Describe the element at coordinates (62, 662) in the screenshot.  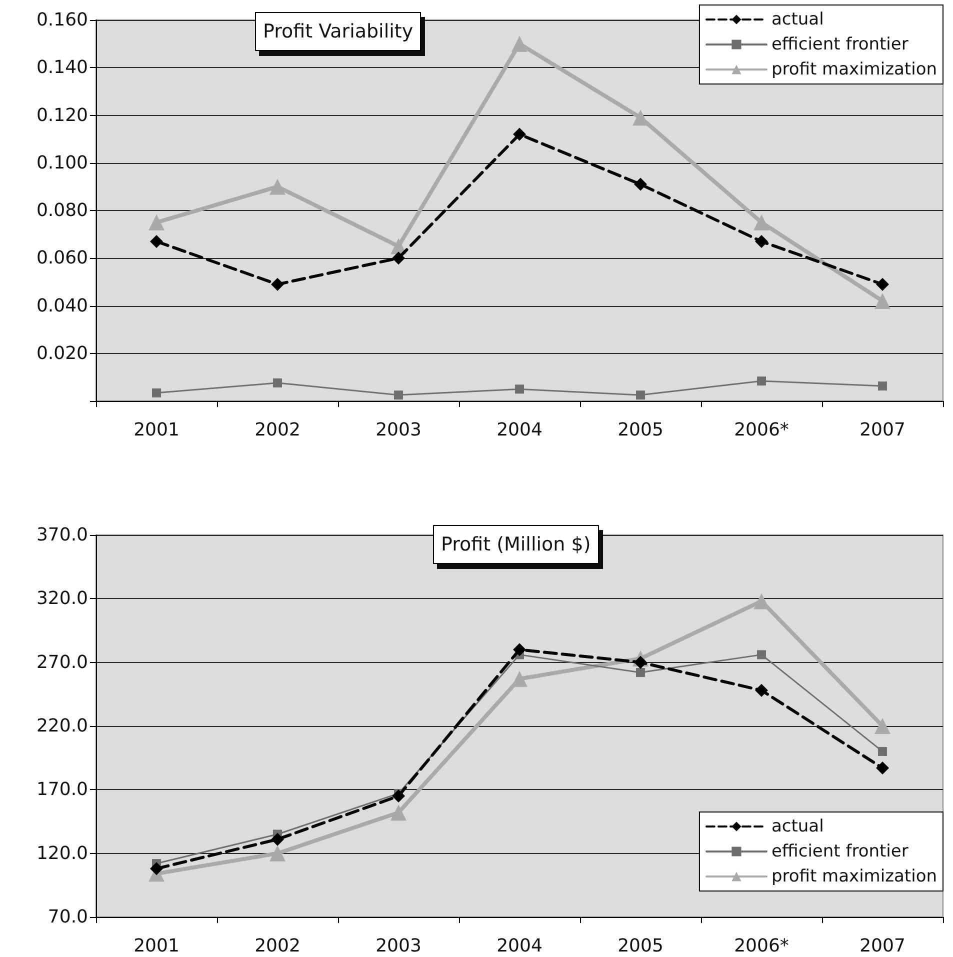
I see `y-tick-label: 270.0` at that location.